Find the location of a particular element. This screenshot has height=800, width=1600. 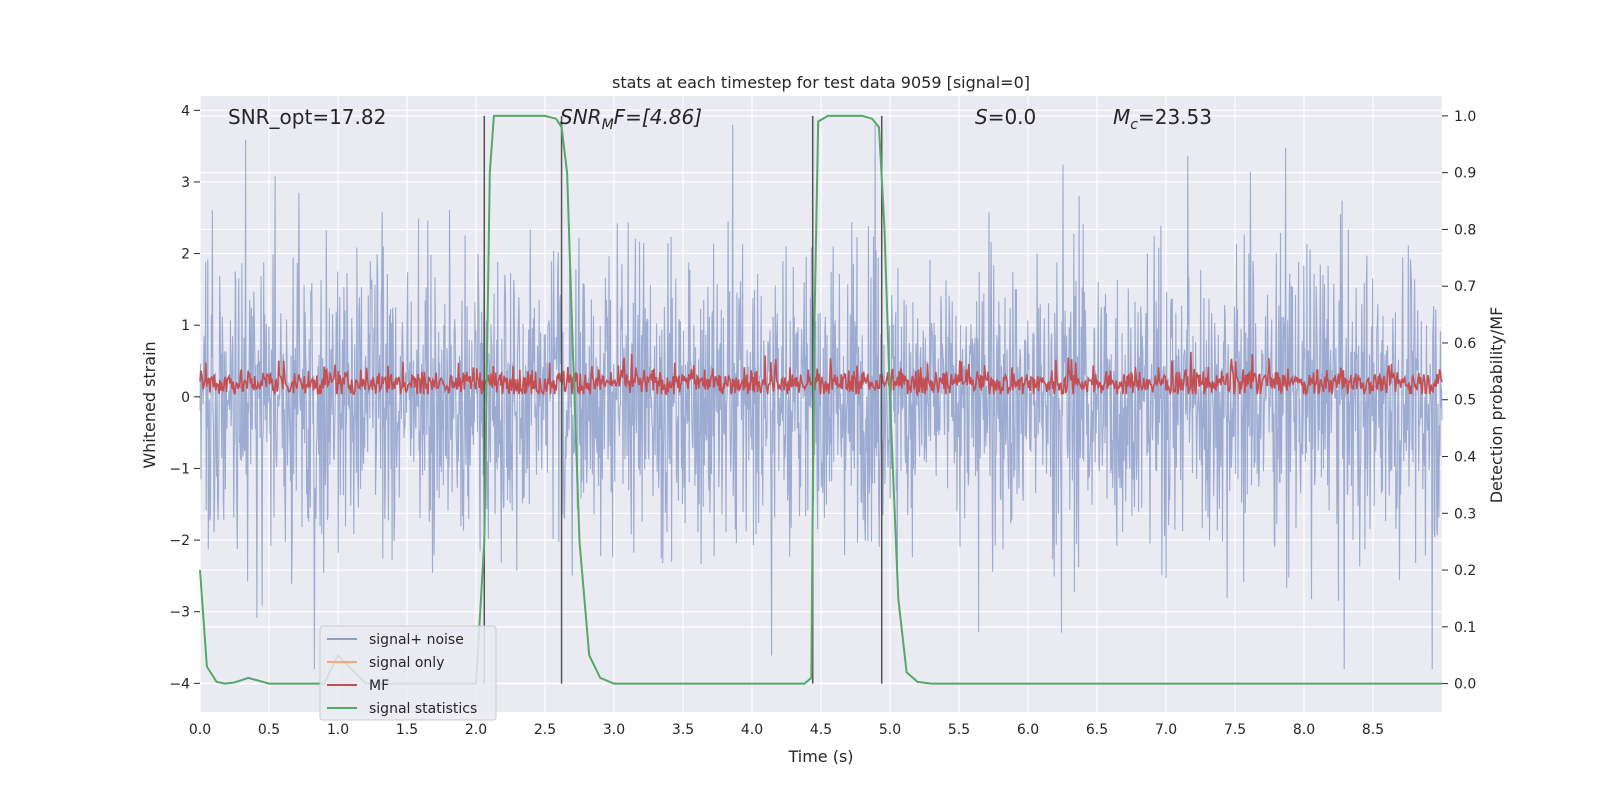

y2-axis-ticks: 1.0 0.9 0.8 0.7 0.6 0.5 0.4 0.3 0.2 0.1 0.0 is located at coordinates (1459, 401).